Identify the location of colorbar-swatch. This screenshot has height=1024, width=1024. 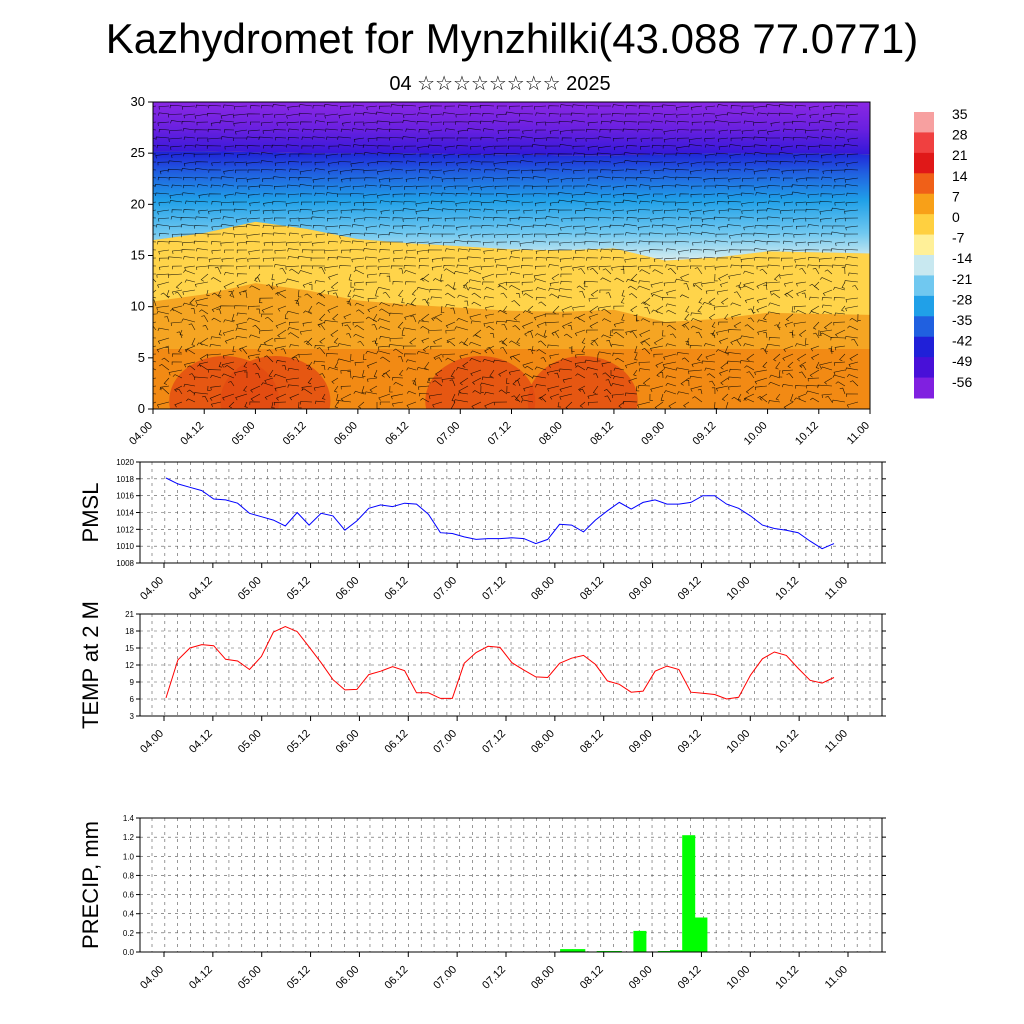
(924, 122).